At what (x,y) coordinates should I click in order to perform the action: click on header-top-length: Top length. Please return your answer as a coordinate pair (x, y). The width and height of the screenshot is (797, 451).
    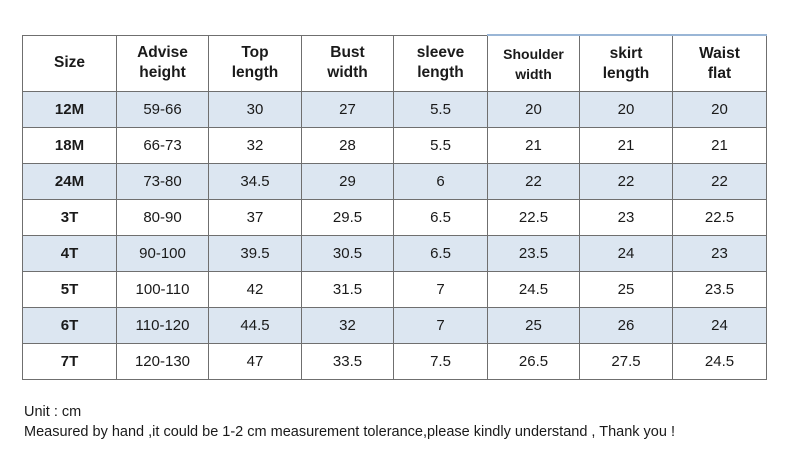
    Looking at the image, I should click on (255, 63).